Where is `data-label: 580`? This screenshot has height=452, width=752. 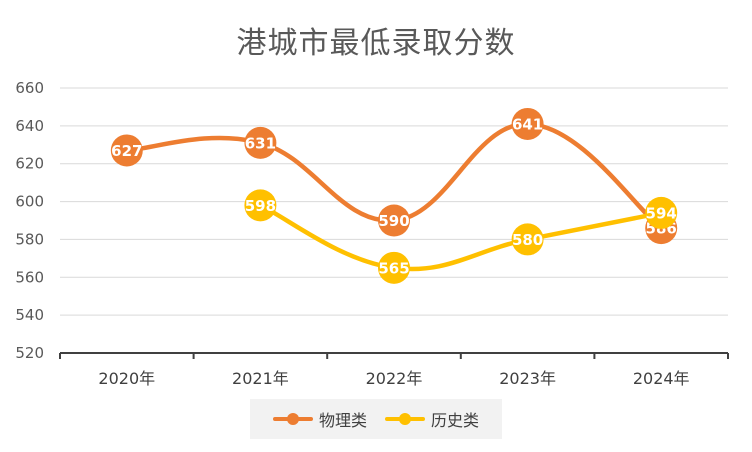 data-label: 580 is located at coordinates (527, 240).